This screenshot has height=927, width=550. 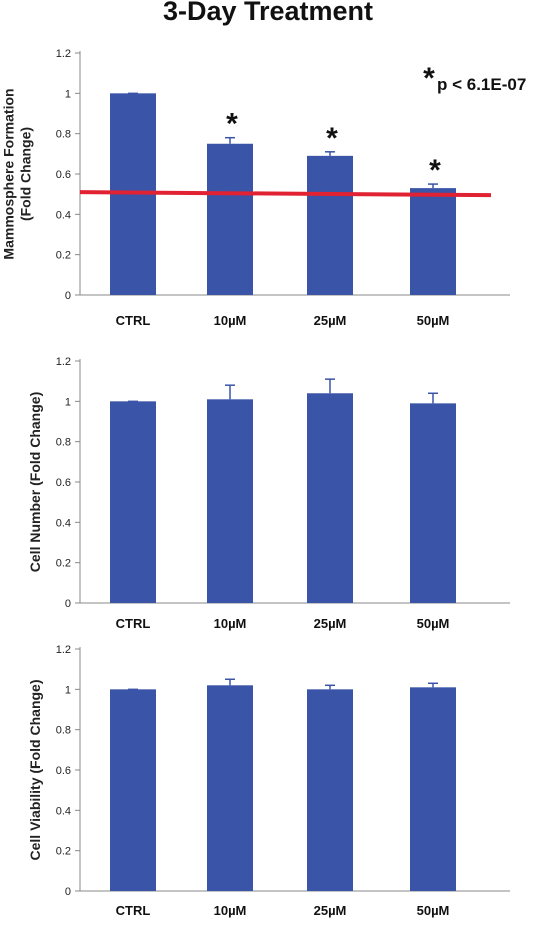 What do you see at coordinates (63, 362) in the screenshot?
I see `panel2-ytick-label: 1.2` at bounding box center [63, 362].